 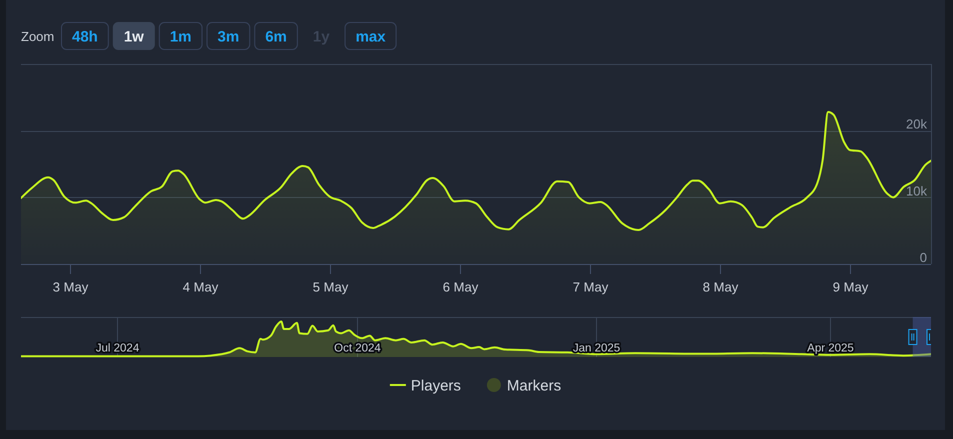 I want to click on y-tick-label: 20k, so click(x=917, y=124).